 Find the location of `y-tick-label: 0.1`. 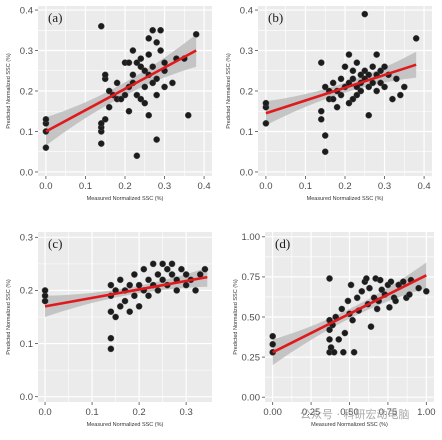

y-tick-label: 0.1 is located at coordinates (246, 132).